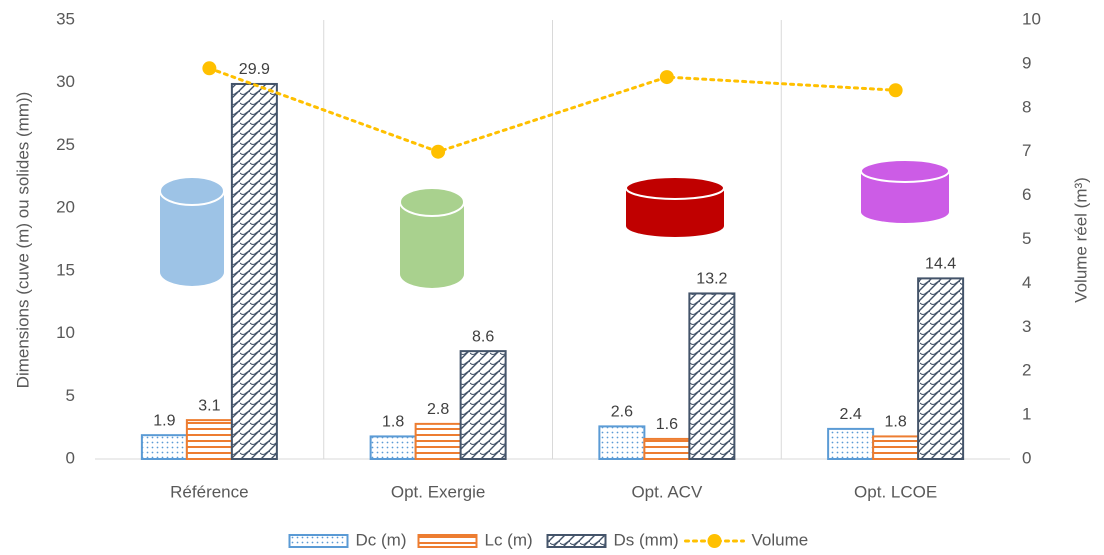  Describe the element at coordinates (1026, 194) in the screenshot. I see `y2-tick-label: 6` at that location.